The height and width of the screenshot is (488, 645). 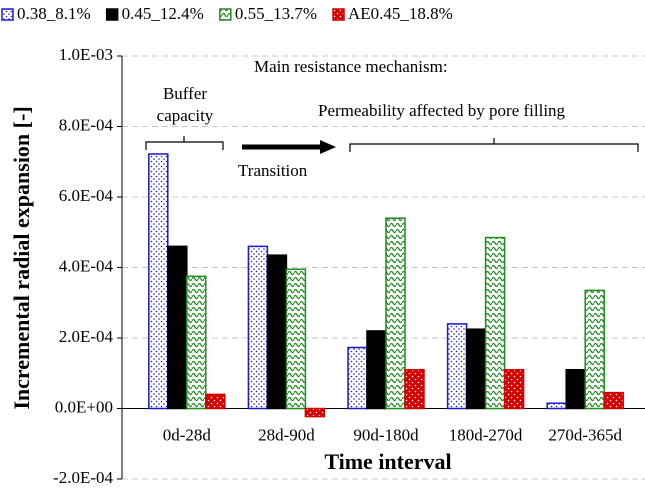 I want to click on y-tick-label: 2.0E-04, so click(x=86, y=336).